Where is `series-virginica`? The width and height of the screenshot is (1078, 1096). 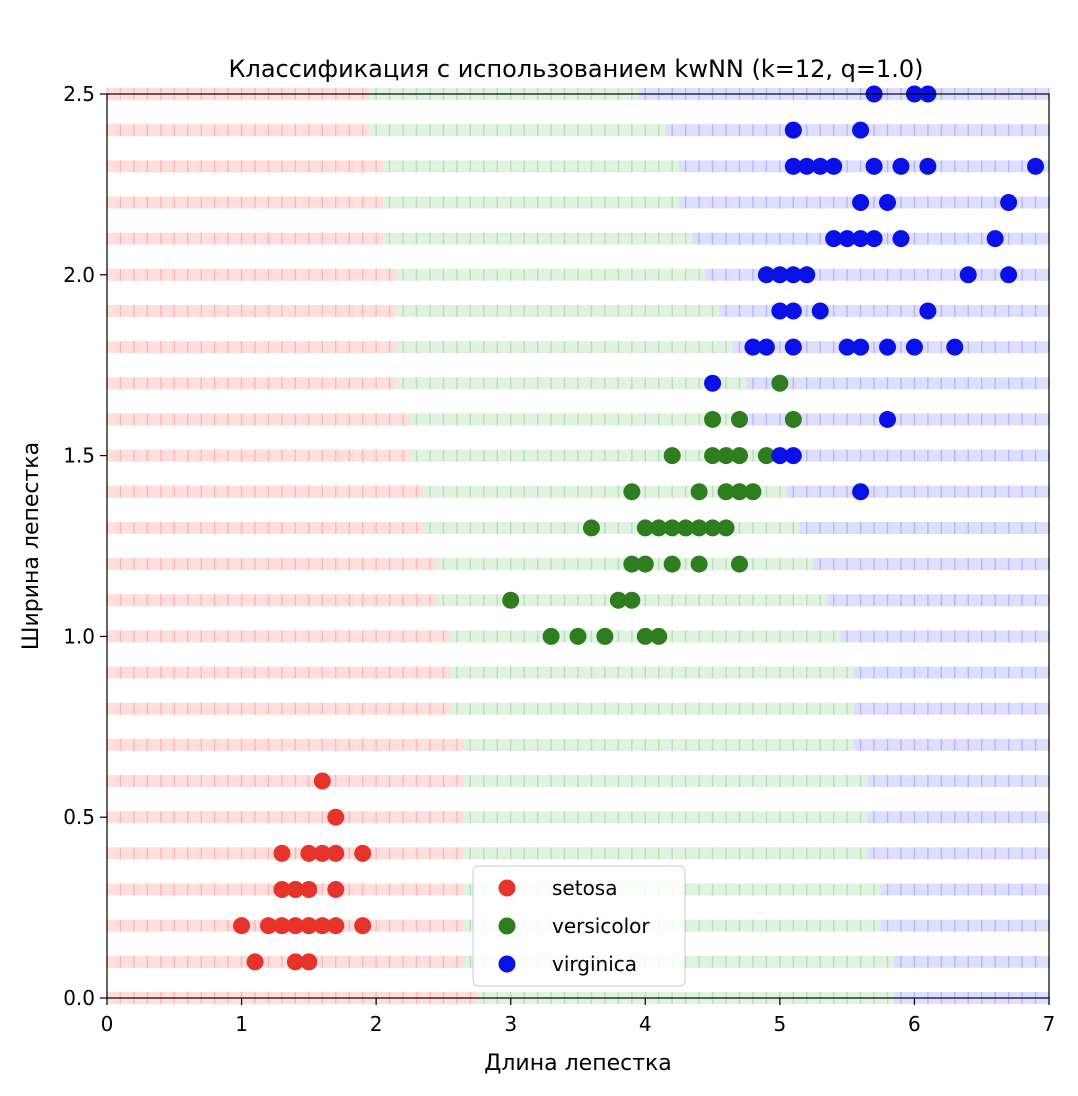
series-virginica is located at coordinates (874, 293).